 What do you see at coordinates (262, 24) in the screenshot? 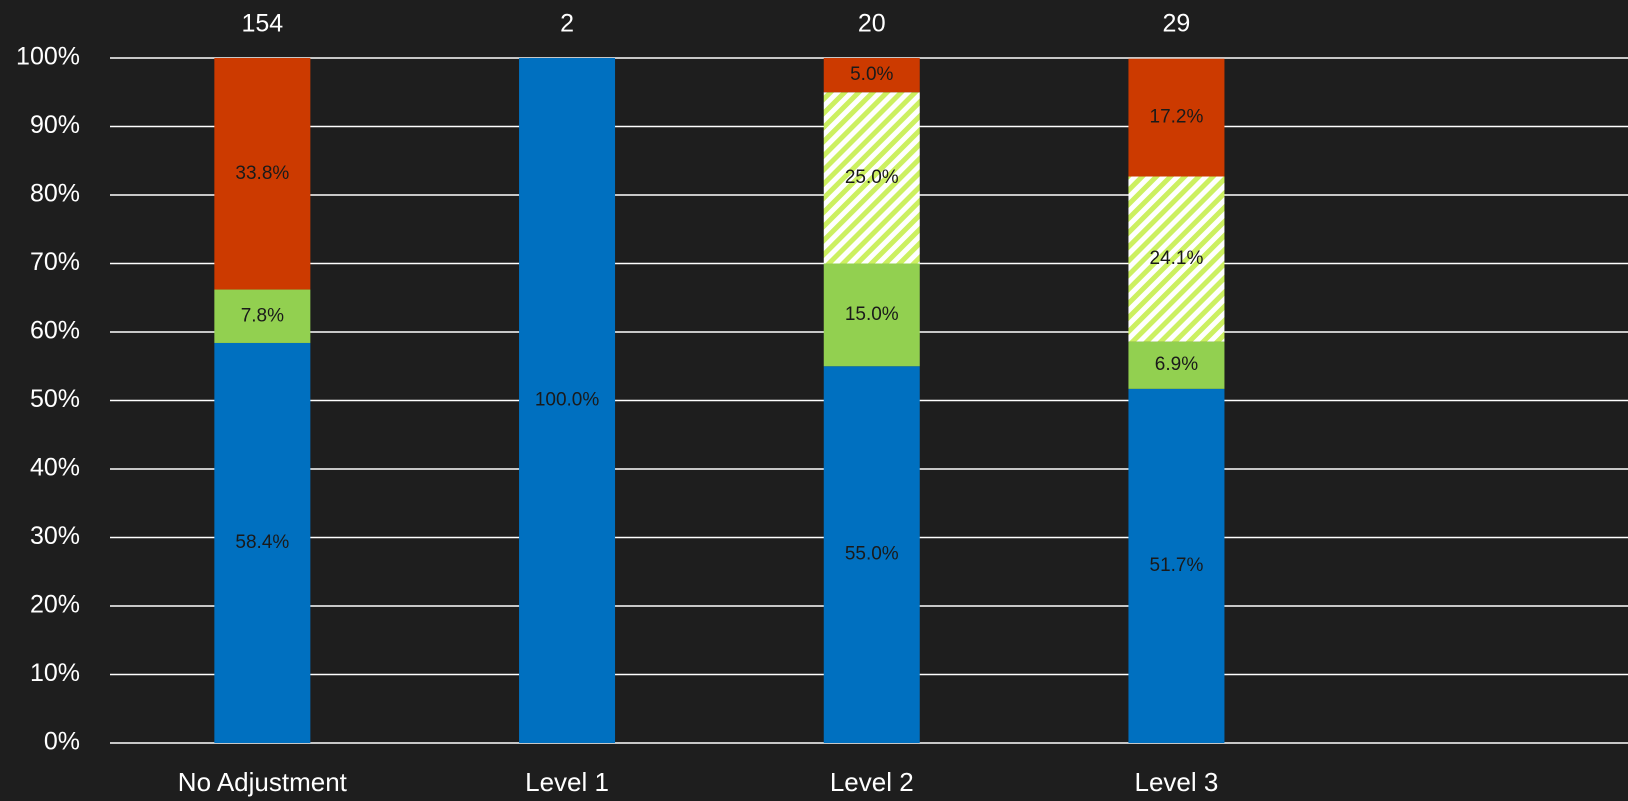
I see `total-label: 154` at bounding box center [262, 24].